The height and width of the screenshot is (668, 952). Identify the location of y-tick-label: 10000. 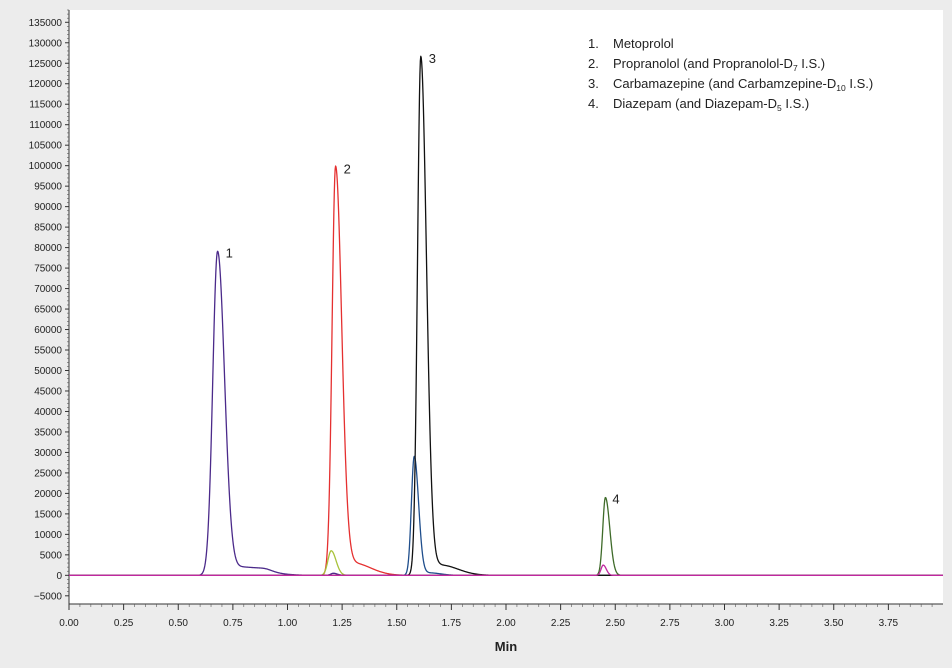
(48, 535).